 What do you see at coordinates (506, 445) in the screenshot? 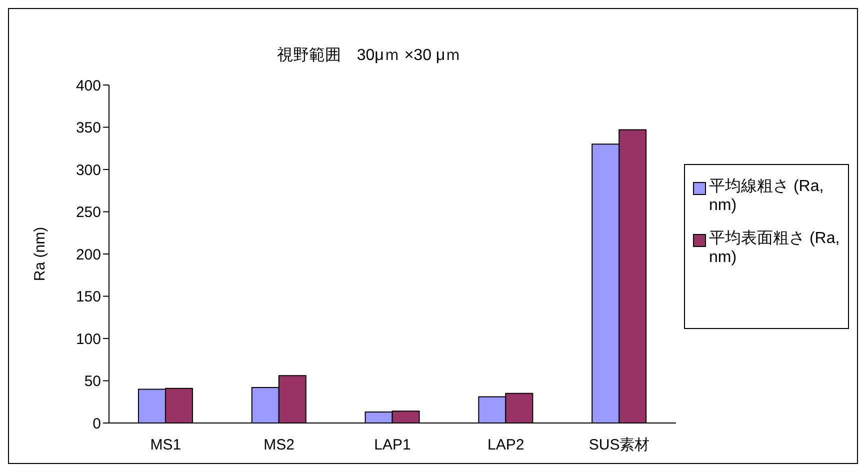
I see `x-tick-label: LAP2` at bounding box center [506, 445].